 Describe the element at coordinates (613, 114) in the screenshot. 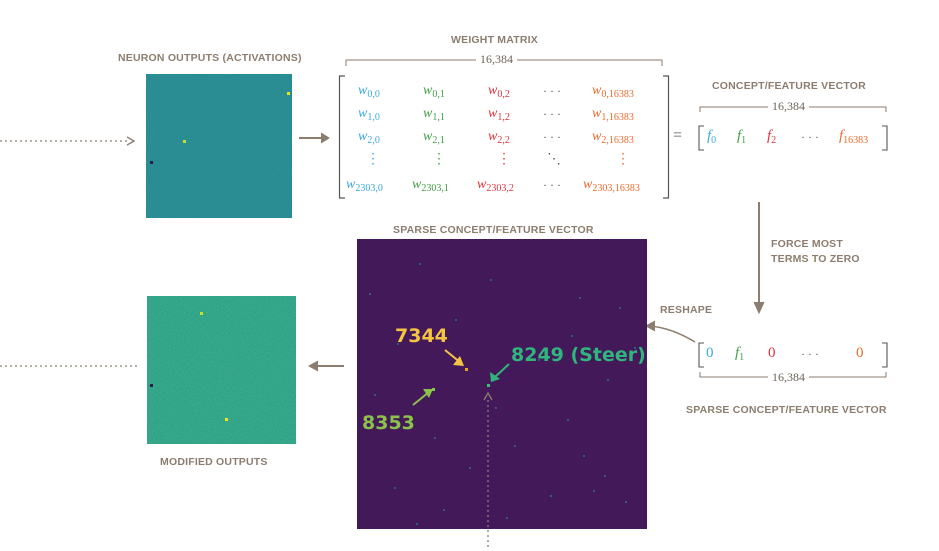

I see `matrix-cell: w1,16383` at that location.